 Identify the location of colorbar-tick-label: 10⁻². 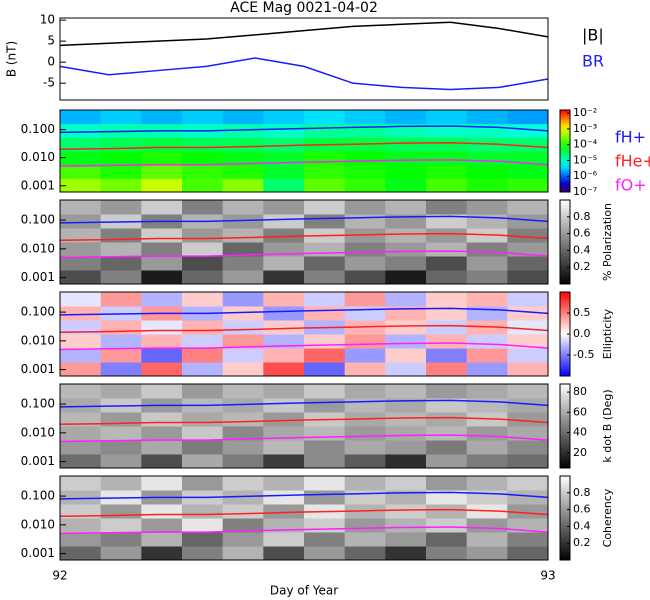
(585, 112).